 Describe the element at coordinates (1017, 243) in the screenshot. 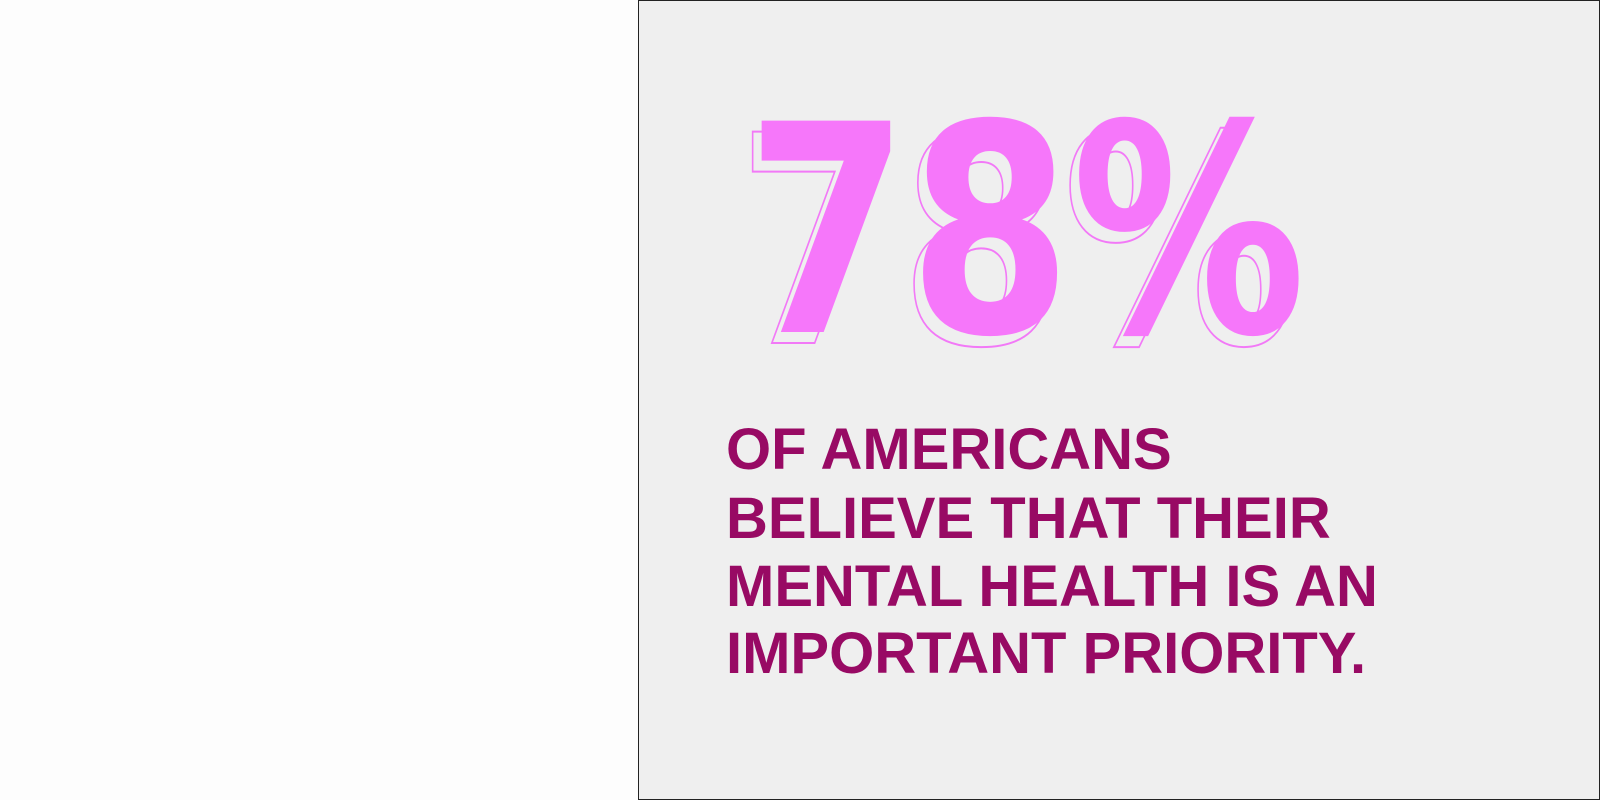

I see `stat-figure-outline: 78%` at that location.